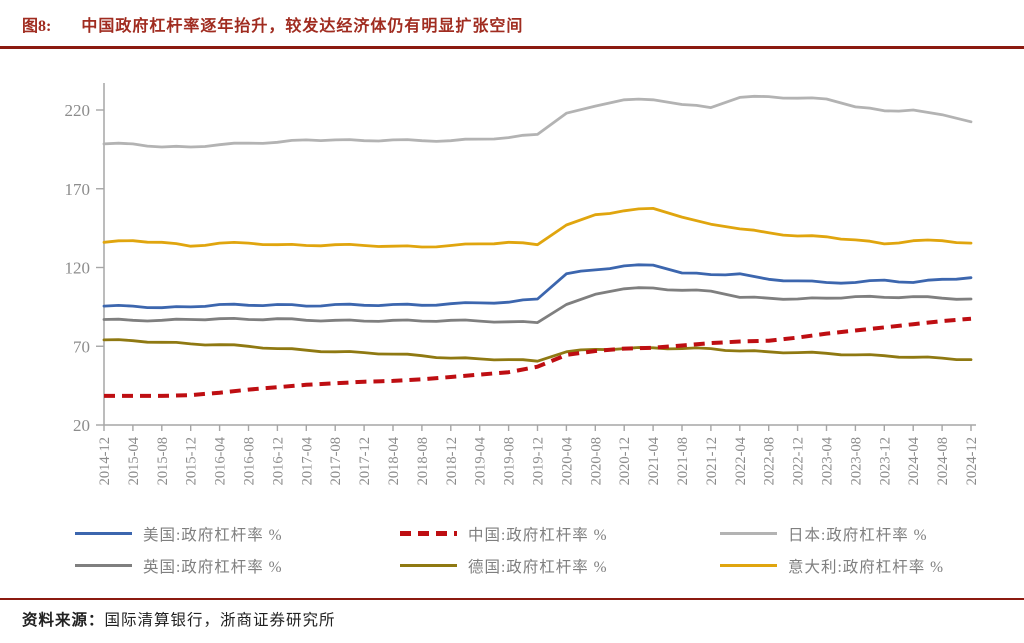 This screenshot has height=643, width=1024. Describe the element at coordinates (220, 620) in the screenshot. I see `data-source-text: 国际清算银行，浙商证券研究所` at that location.